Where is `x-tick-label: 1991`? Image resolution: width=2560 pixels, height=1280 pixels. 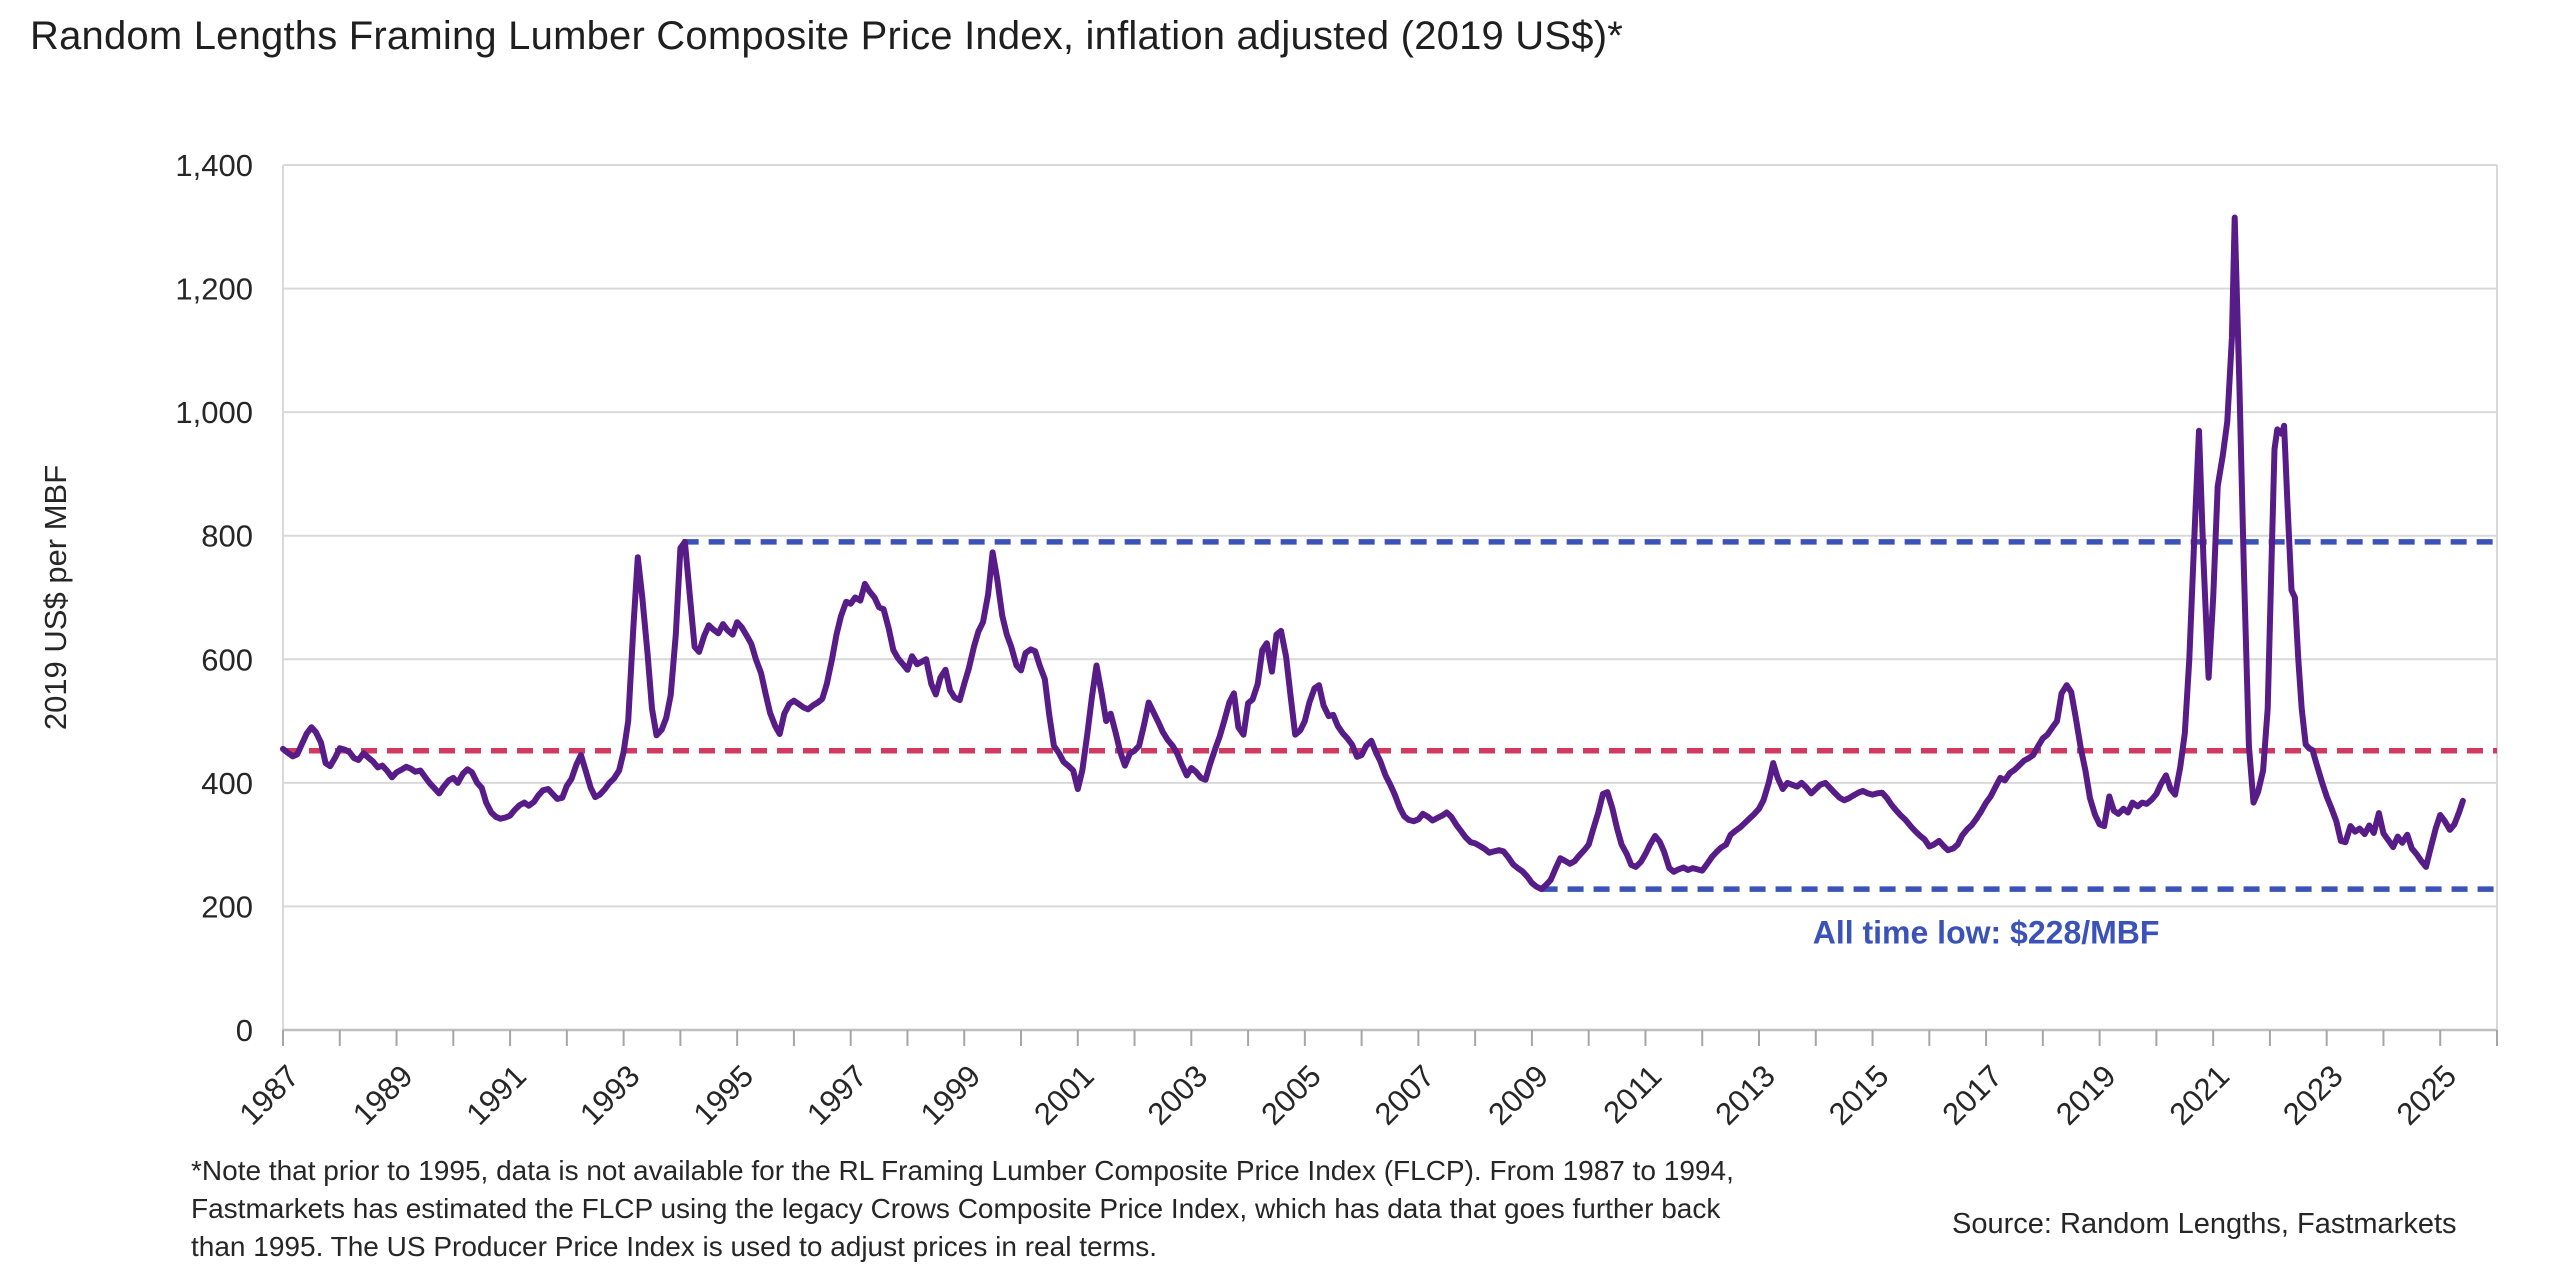
x-tick-label: 1991 is located at coordinates (497, 1095).